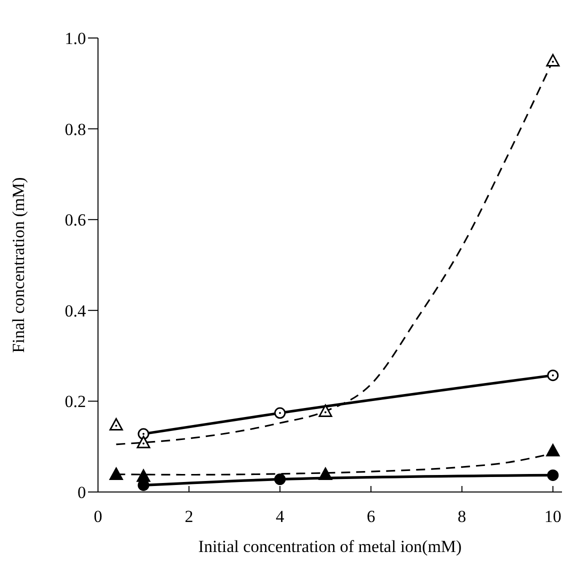  I want to click on y-tick-label: 0.6, so click(75, 220).